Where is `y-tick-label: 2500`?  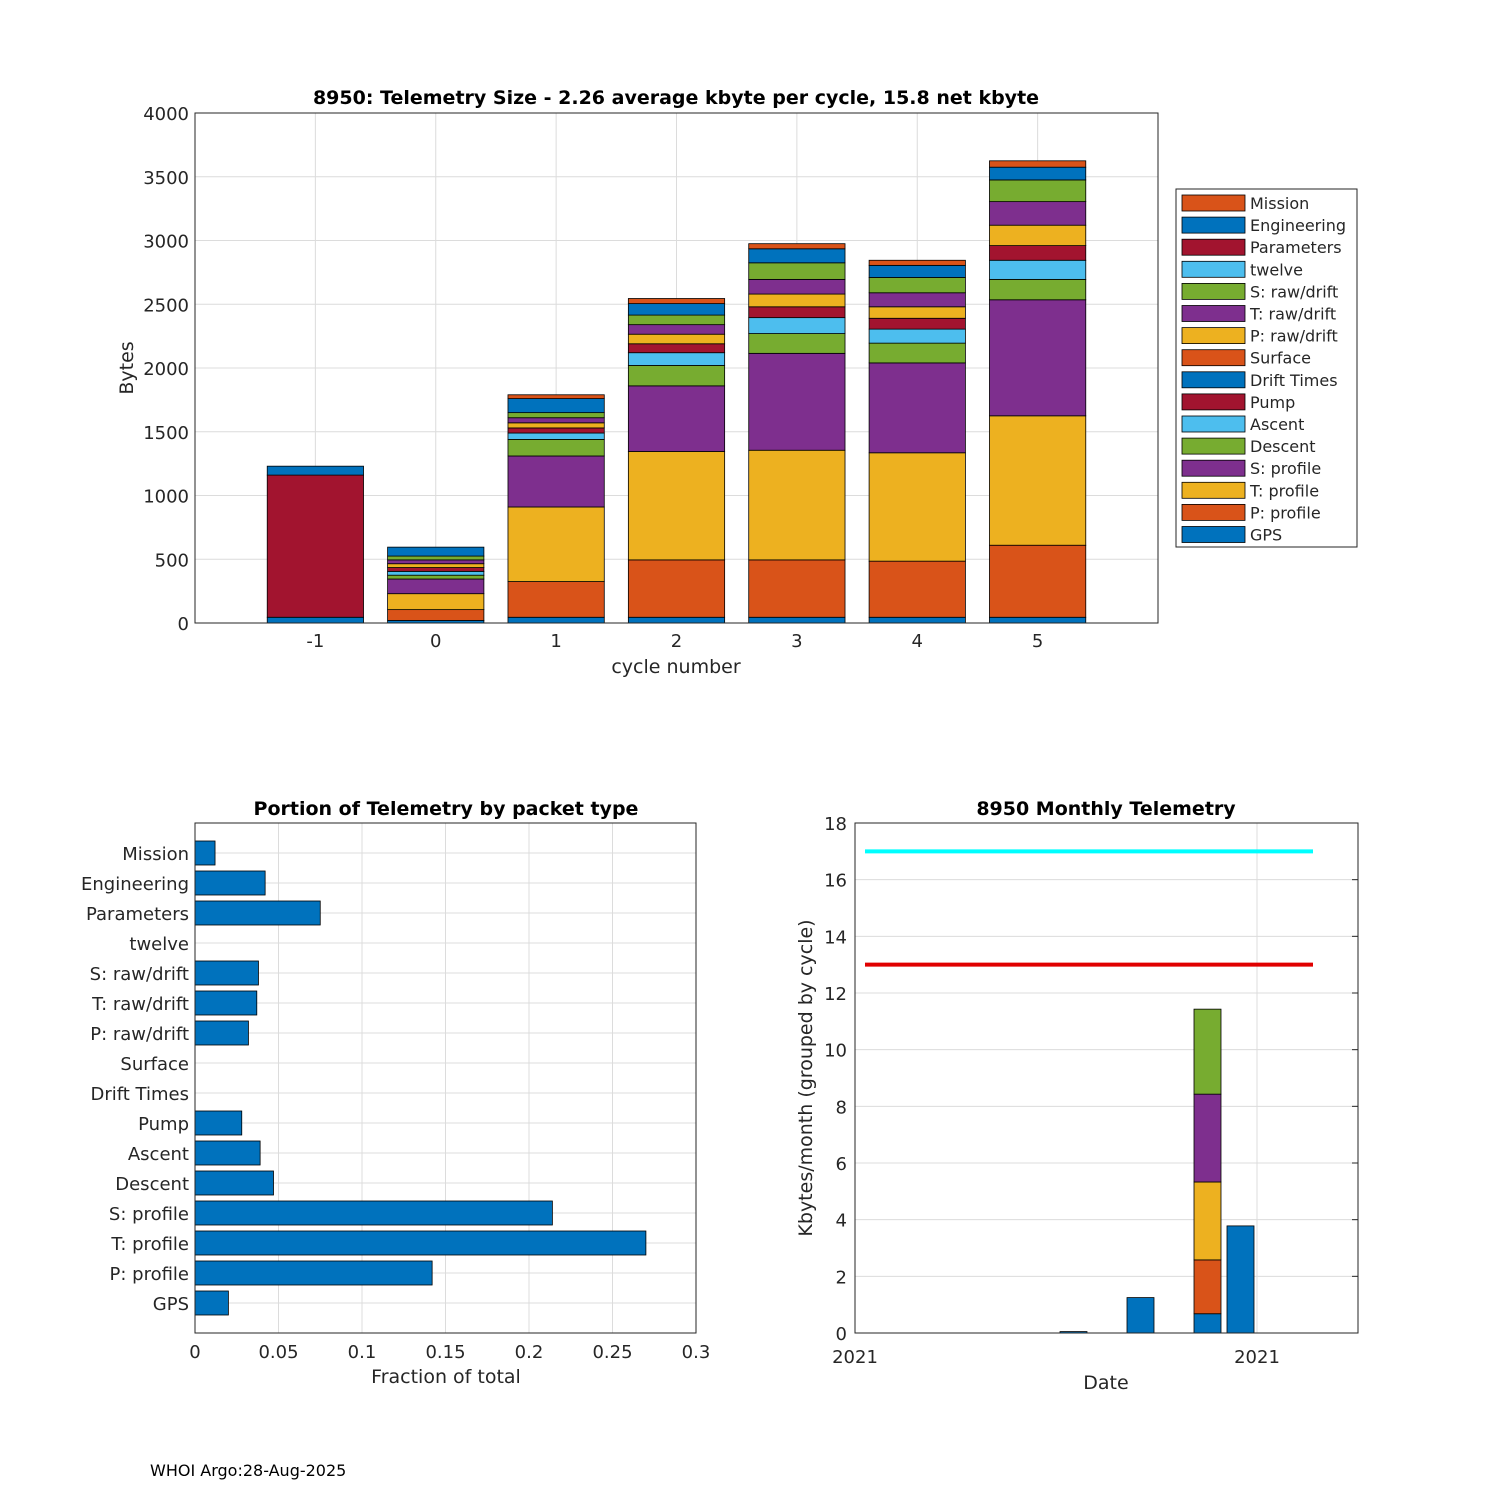
y-tick-label: 2500 is located at coordinates (166, 305).